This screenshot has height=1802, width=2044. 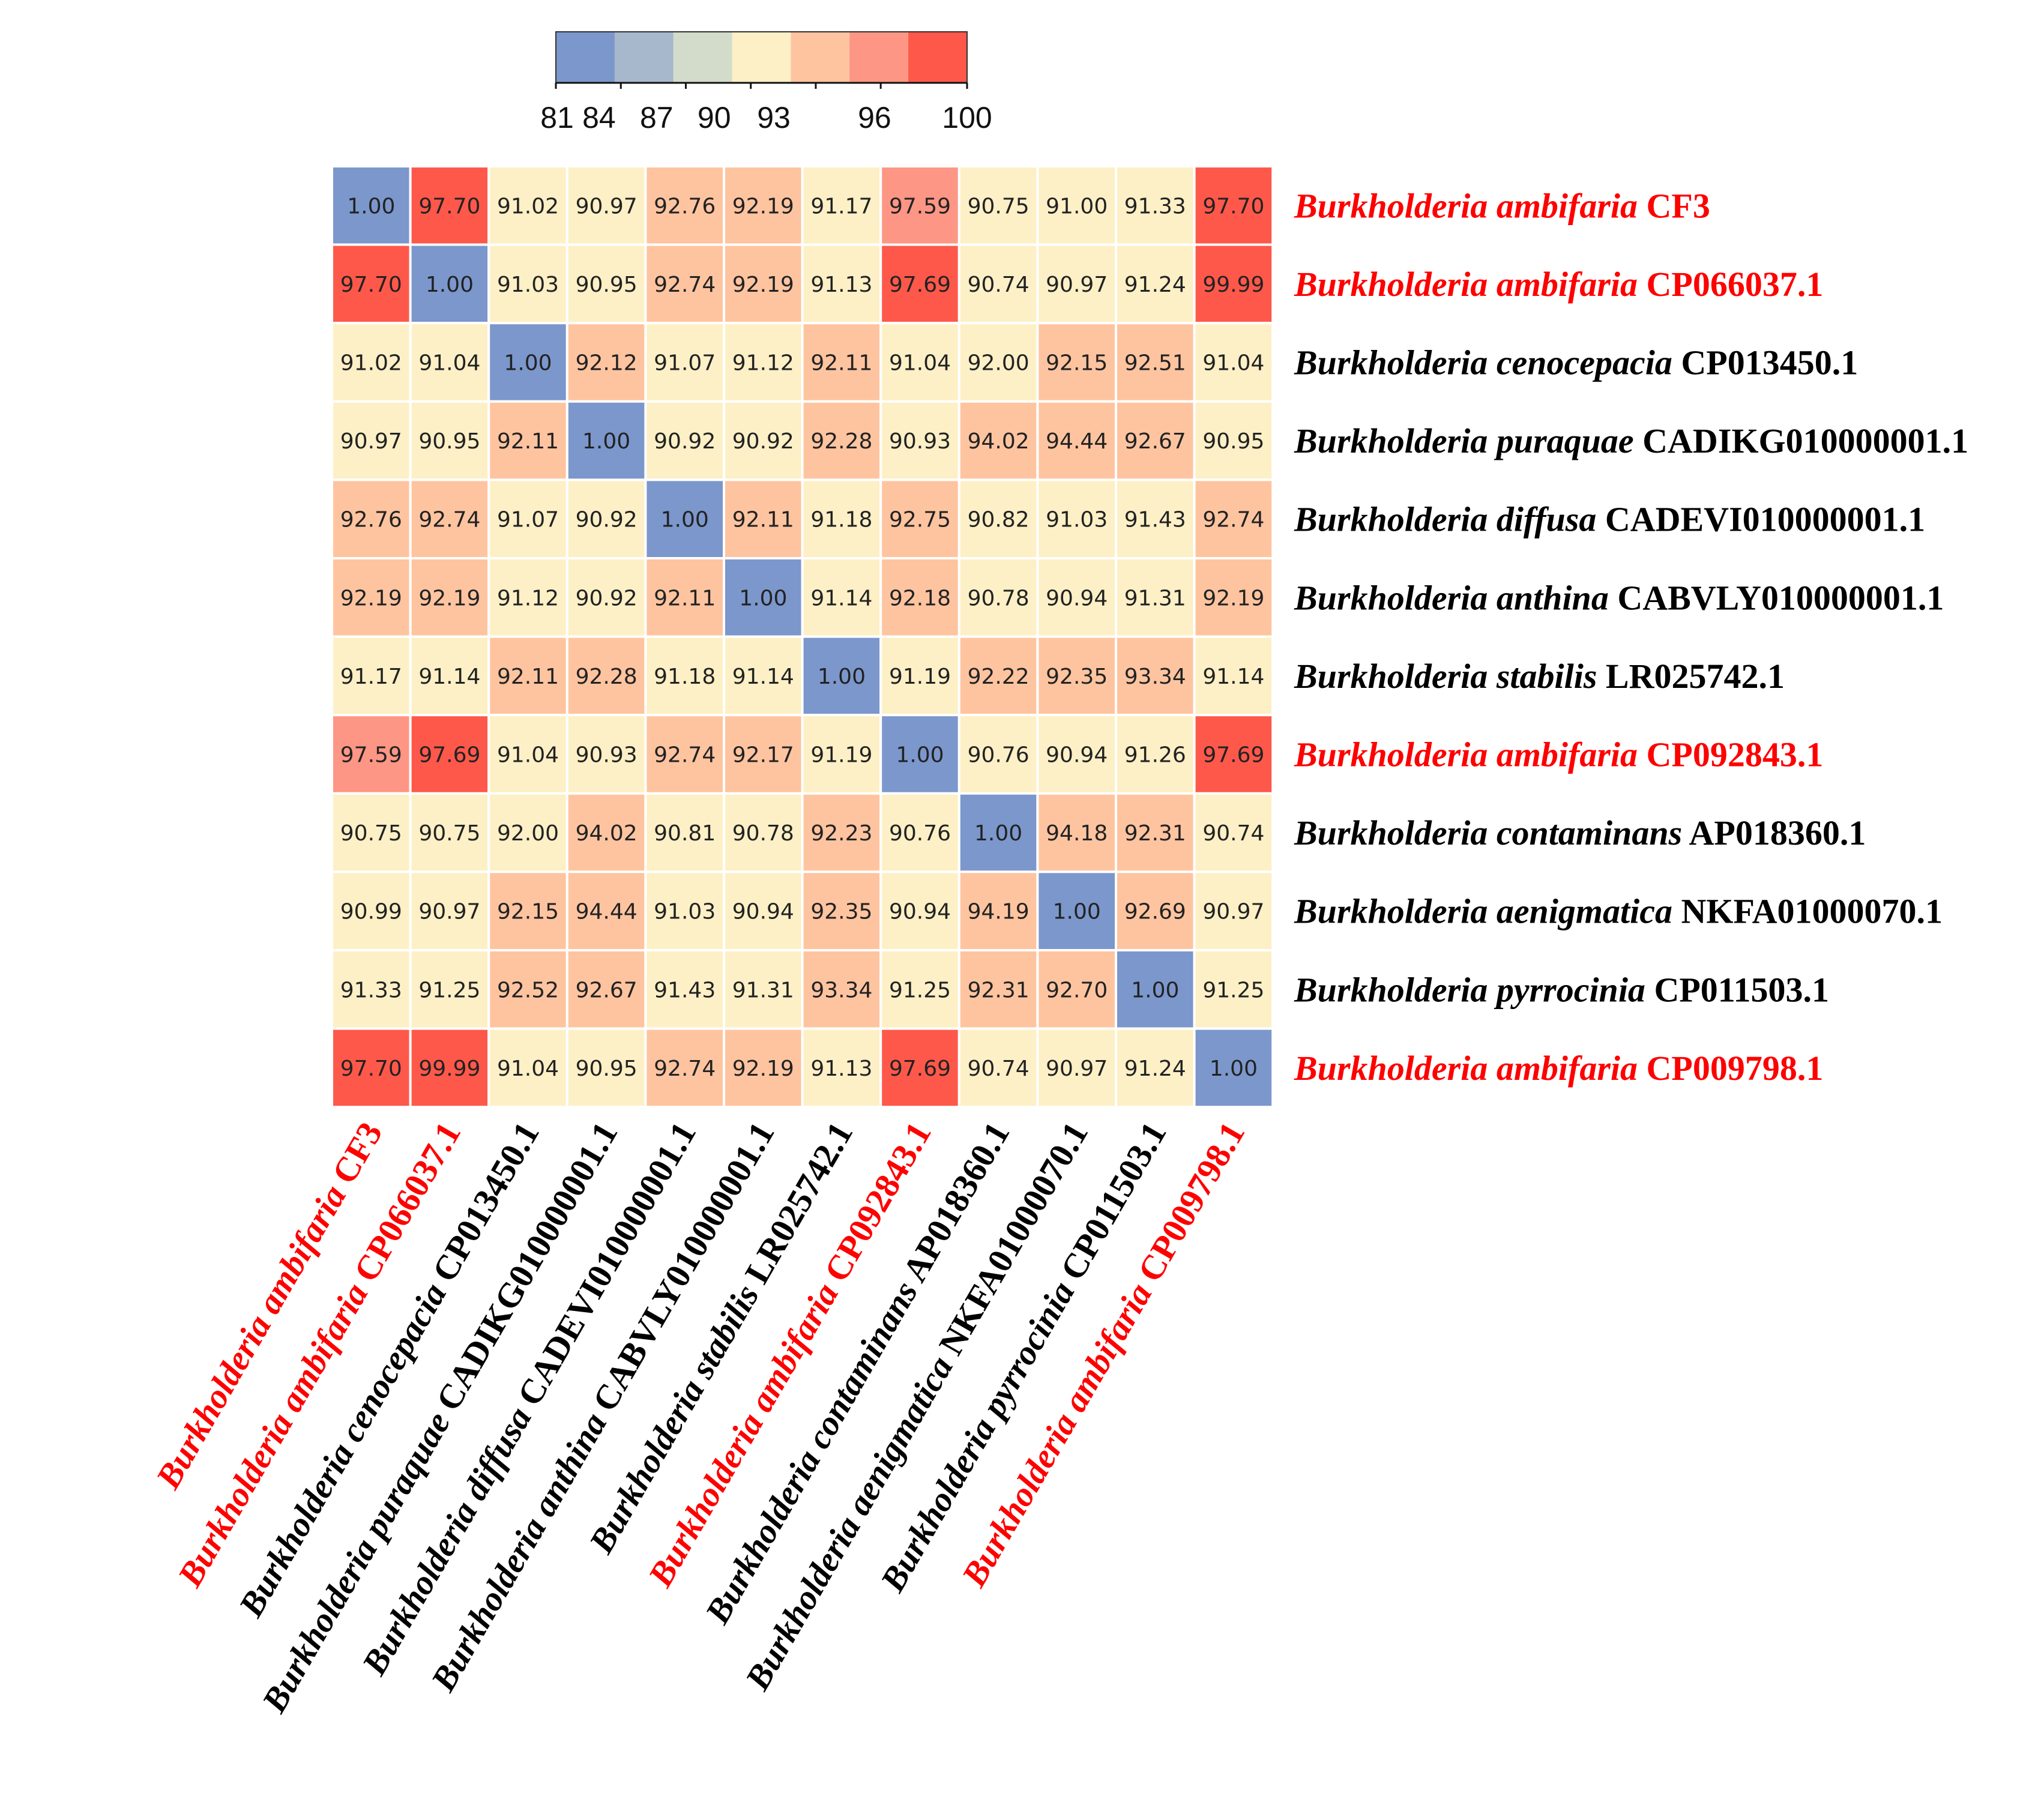 What do you see at coordinates (685, 442) in the screenshot?
I see `heatmap-cell-value: 90.92` at bounding box center [685, 442].